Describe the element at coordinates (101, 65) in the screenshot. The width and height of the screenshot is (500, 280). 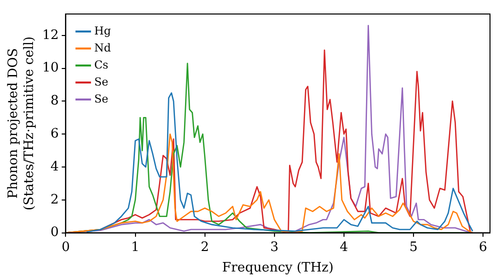
I see `legend-label: Cs` at that location.